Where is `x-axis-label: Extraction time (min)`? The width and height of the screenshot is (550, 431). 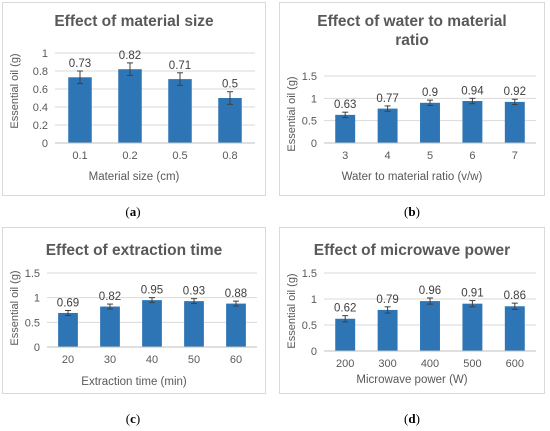 x-axis-label: Extraction time (min) is located at coordinates (134, 382).